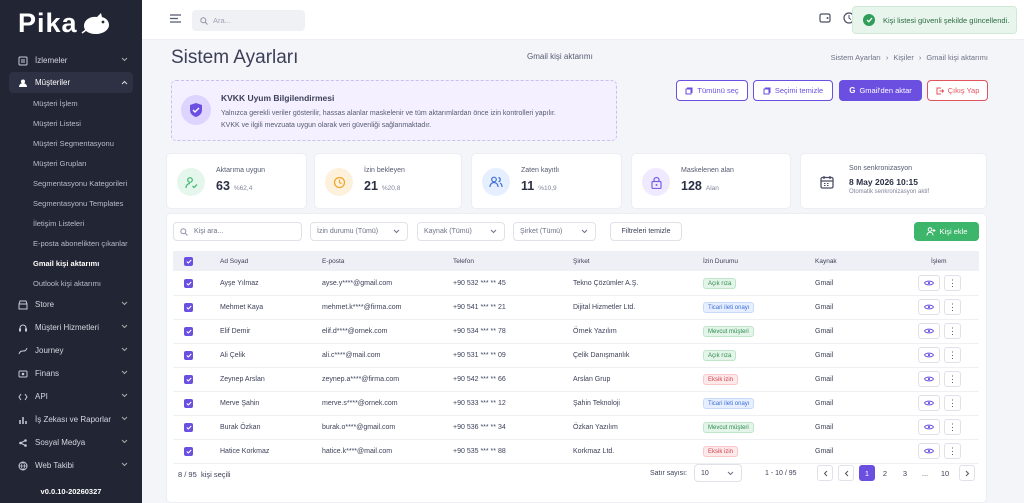 Image resolution: width=1024 pixels, height=503 pixels. I want to click on sidebar-item-musteriler: Müşteriler, so click(71, 82).